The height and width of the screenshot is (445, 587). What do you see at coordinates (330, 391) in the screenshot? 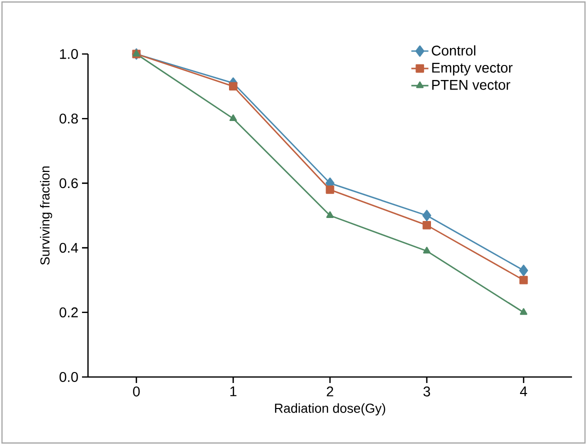
I see `x-tick-label: 2` at bounding box center [330, 391].